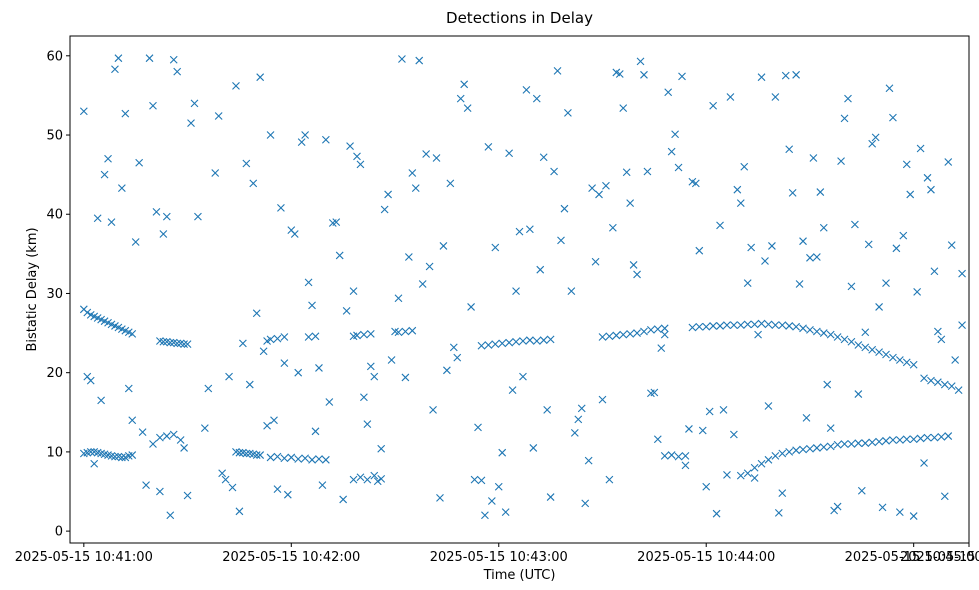  What do you see at coordinates (939, 557) in the screenshot?
I see `x-tick-label: 2025-05-15 10:46:00` at bounding box center [939, 557].